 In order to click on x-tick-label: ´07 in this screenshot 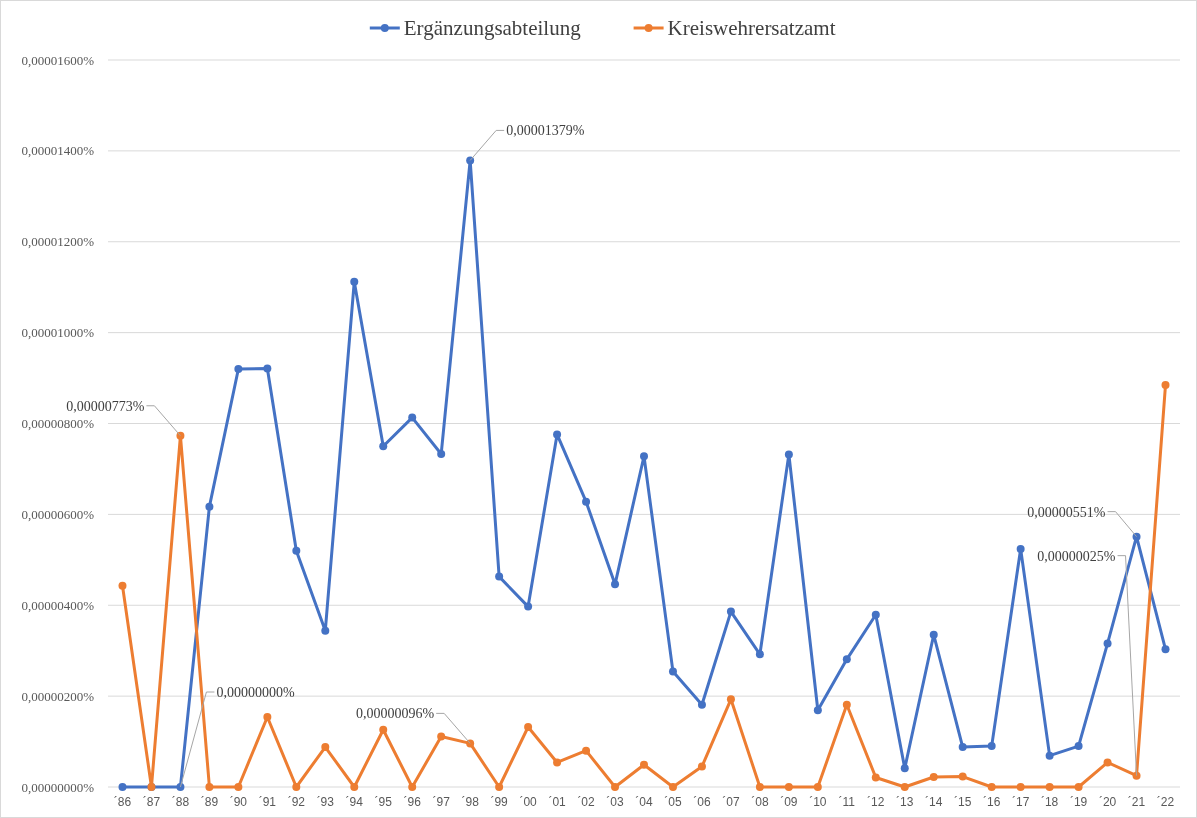, I will do `click(731, 802)`.